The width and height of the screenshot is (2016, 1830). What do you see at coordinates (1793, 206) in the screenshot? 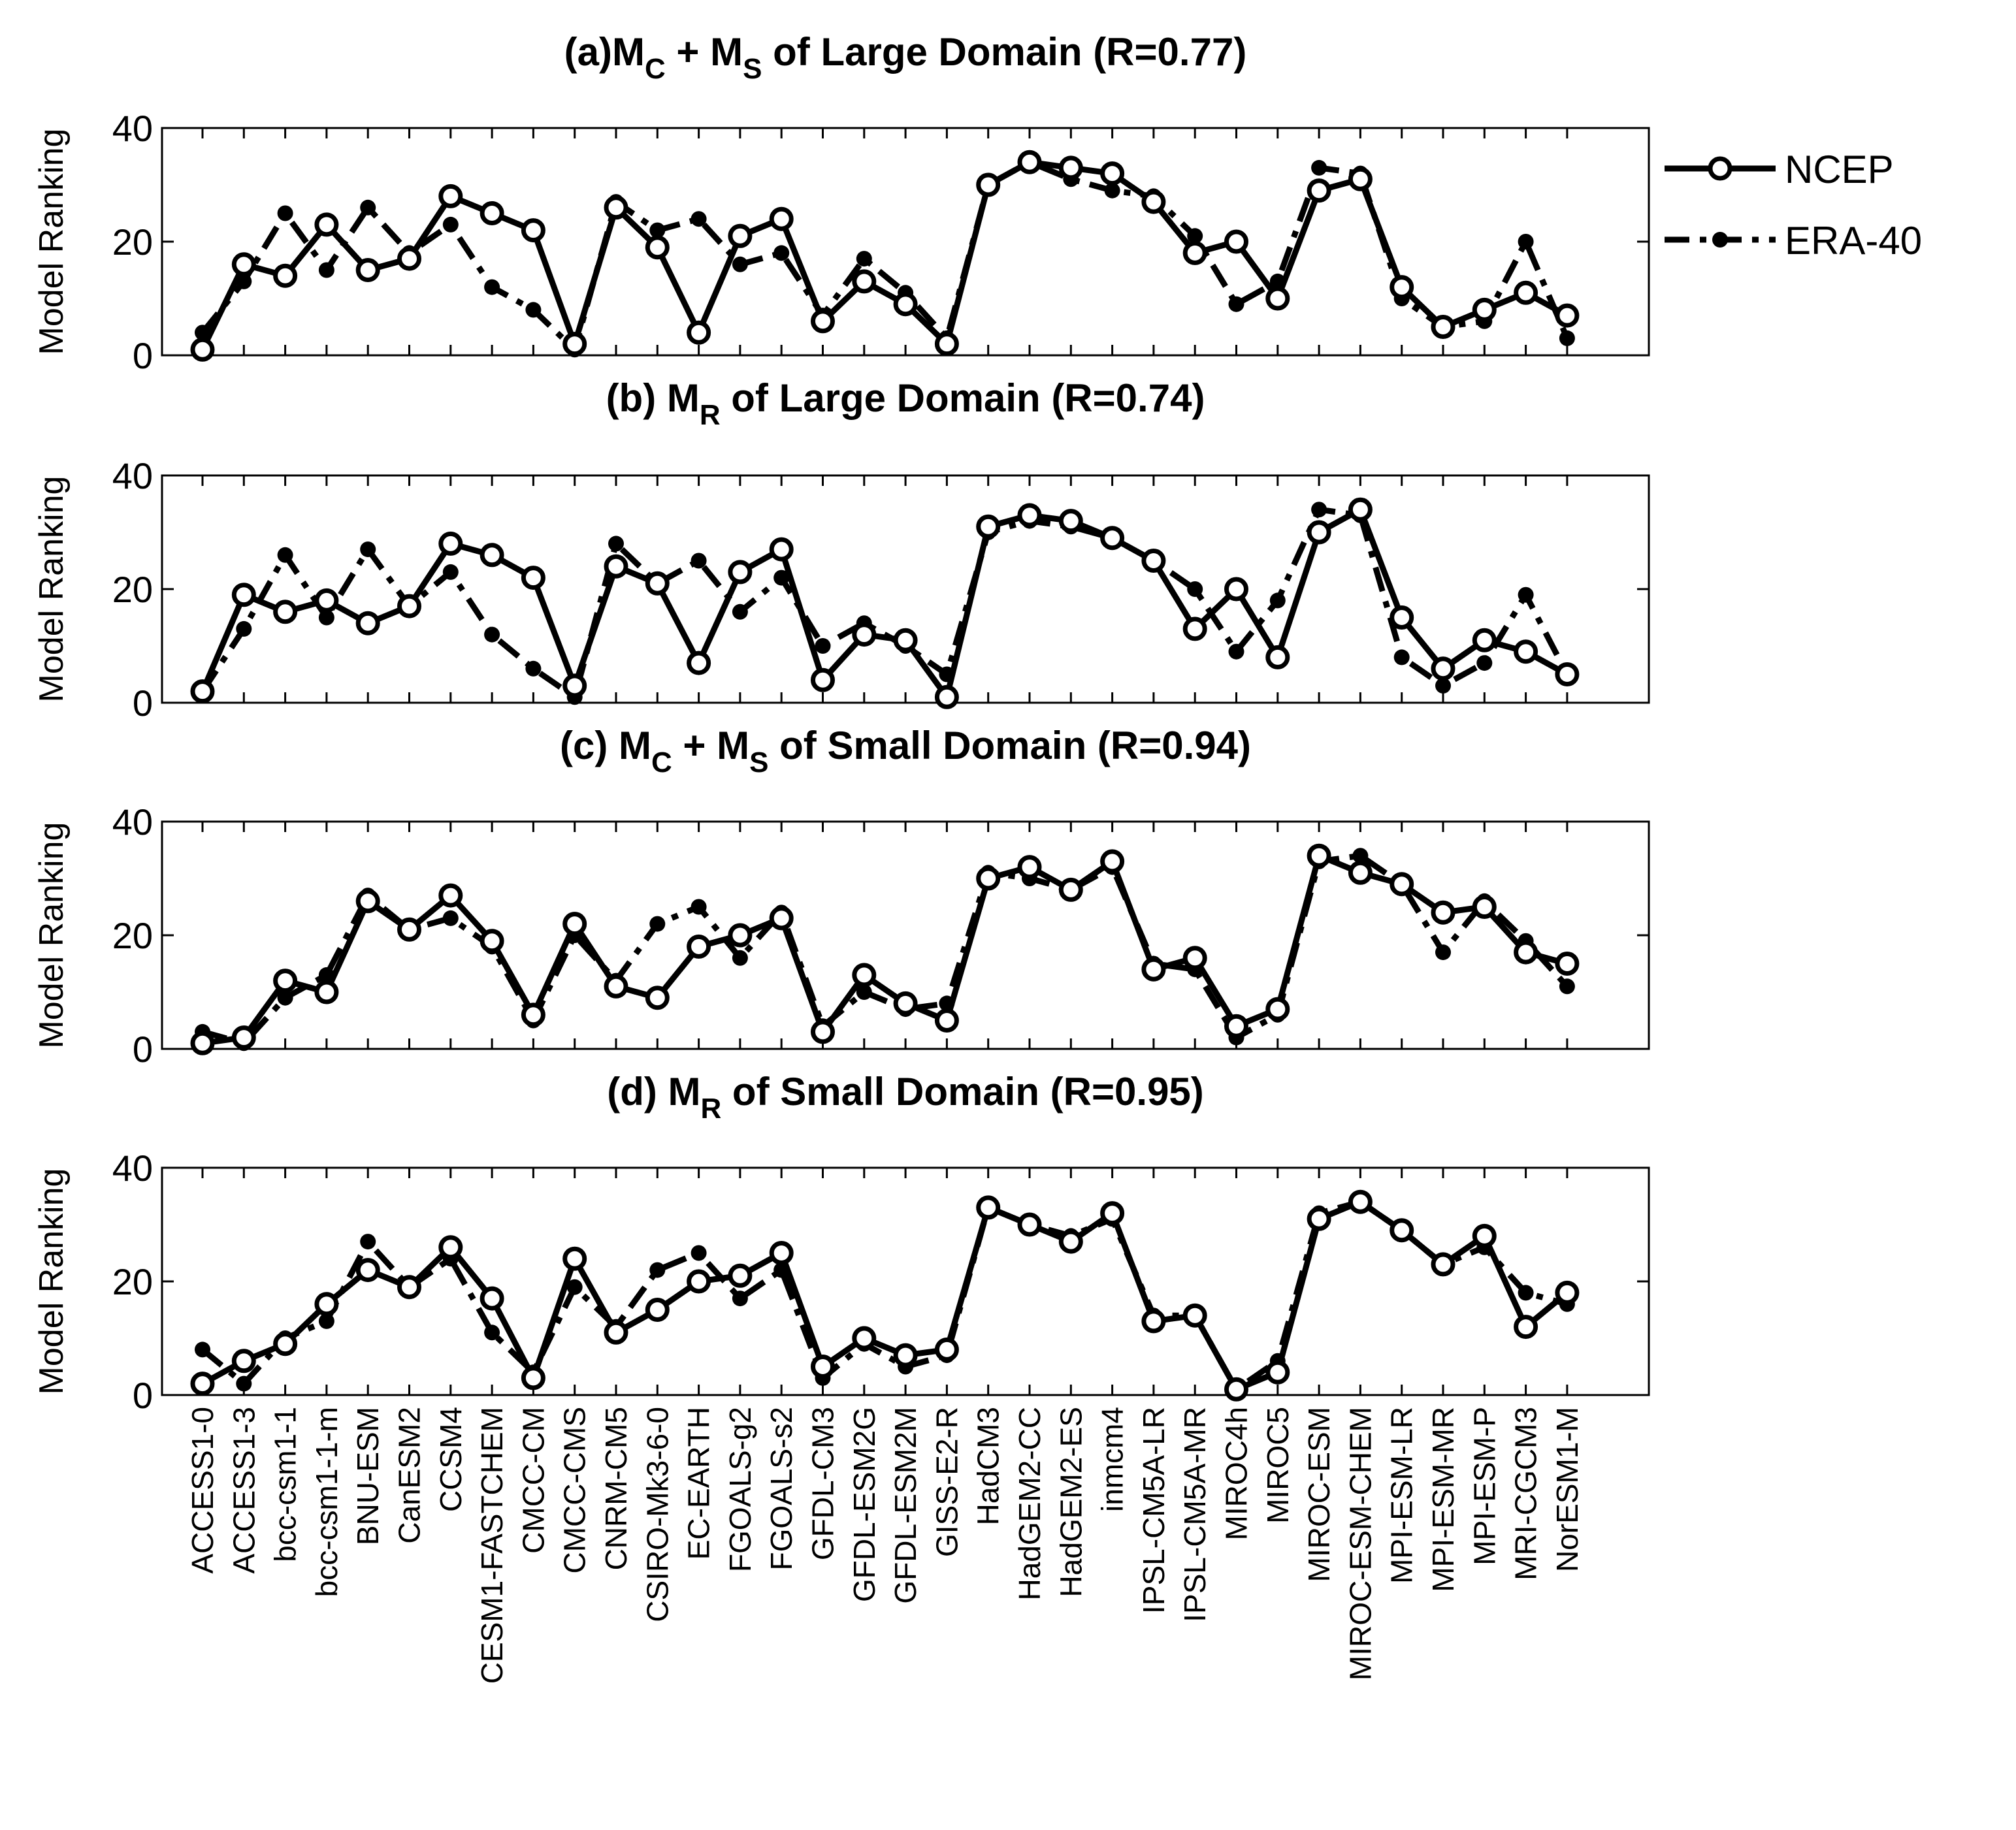
I see `legend: NCEP ERA-40` at bounding box center [1793, 206].